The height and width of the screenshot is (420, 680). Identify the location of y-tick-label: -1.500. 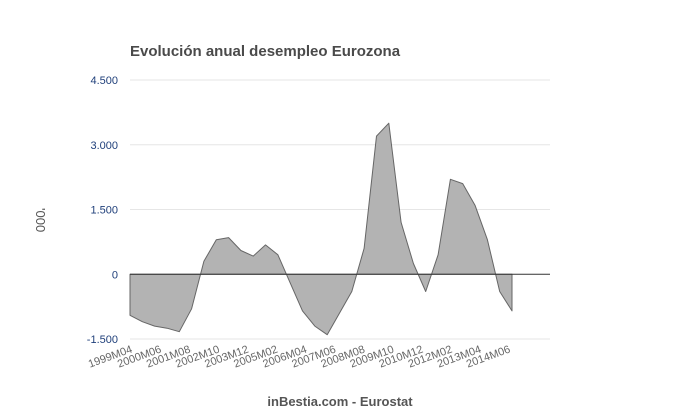
(102, 340).